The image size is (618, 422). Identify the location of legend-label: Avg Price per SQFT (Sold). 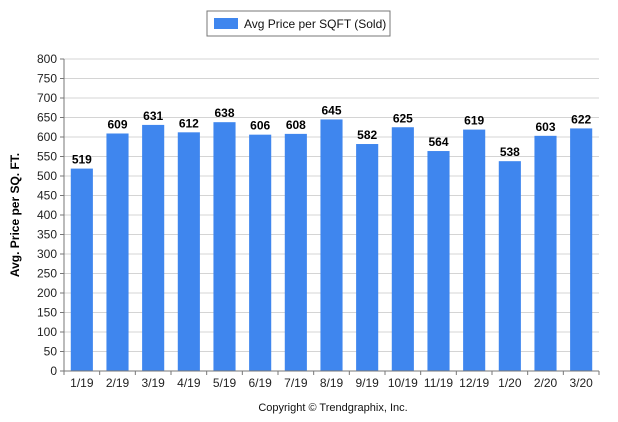
(315, 24).